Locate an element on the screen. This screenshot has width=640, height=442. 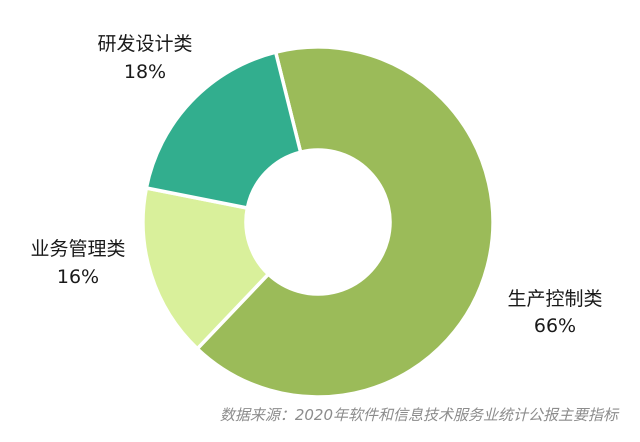
slice-value-business-management: 16% is located at coordinates (78, 277).